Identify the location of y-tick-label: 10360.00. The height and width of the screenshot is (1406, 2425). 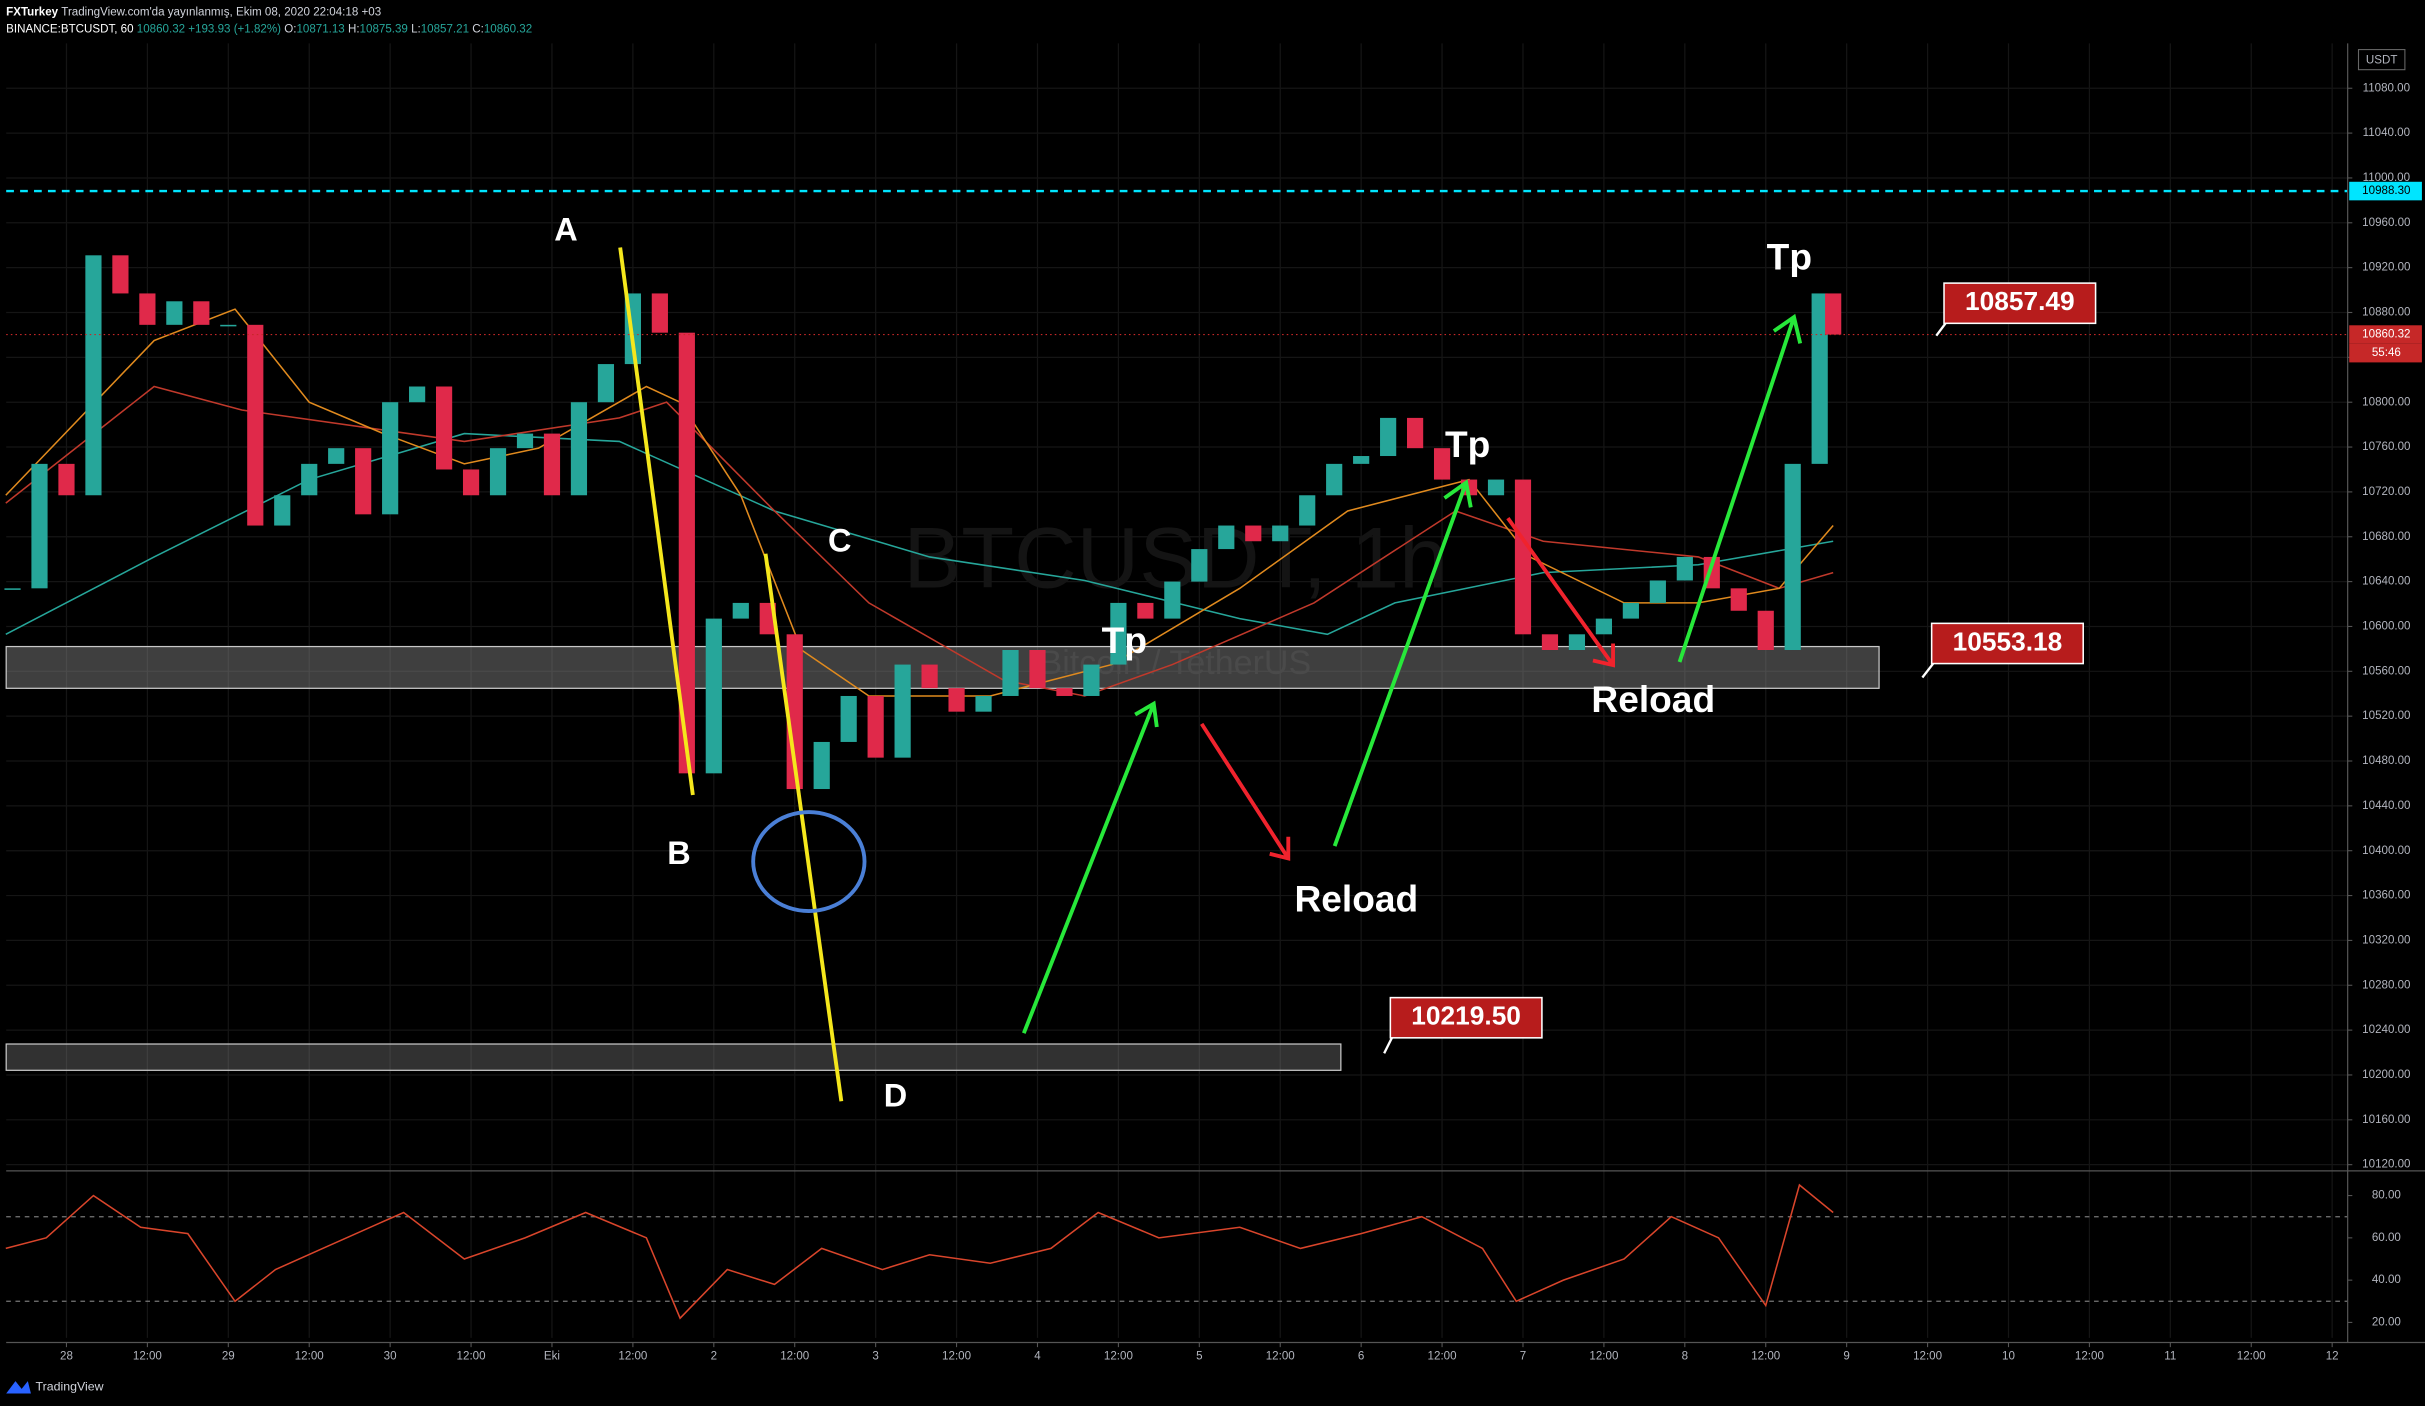
(2386, 896).